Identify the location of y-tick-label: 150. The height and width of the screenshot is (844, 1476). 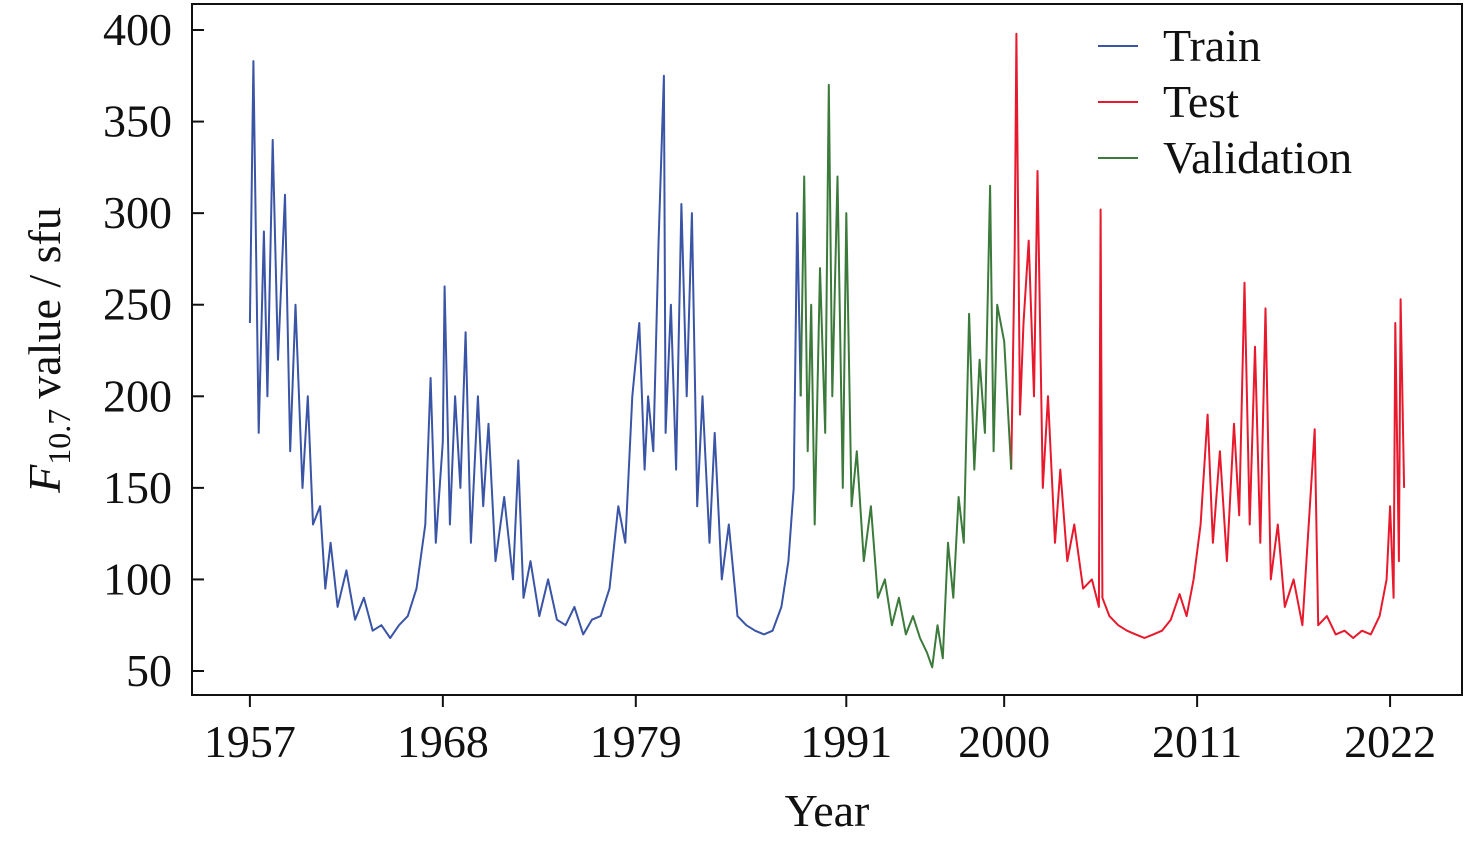
(137, 487).